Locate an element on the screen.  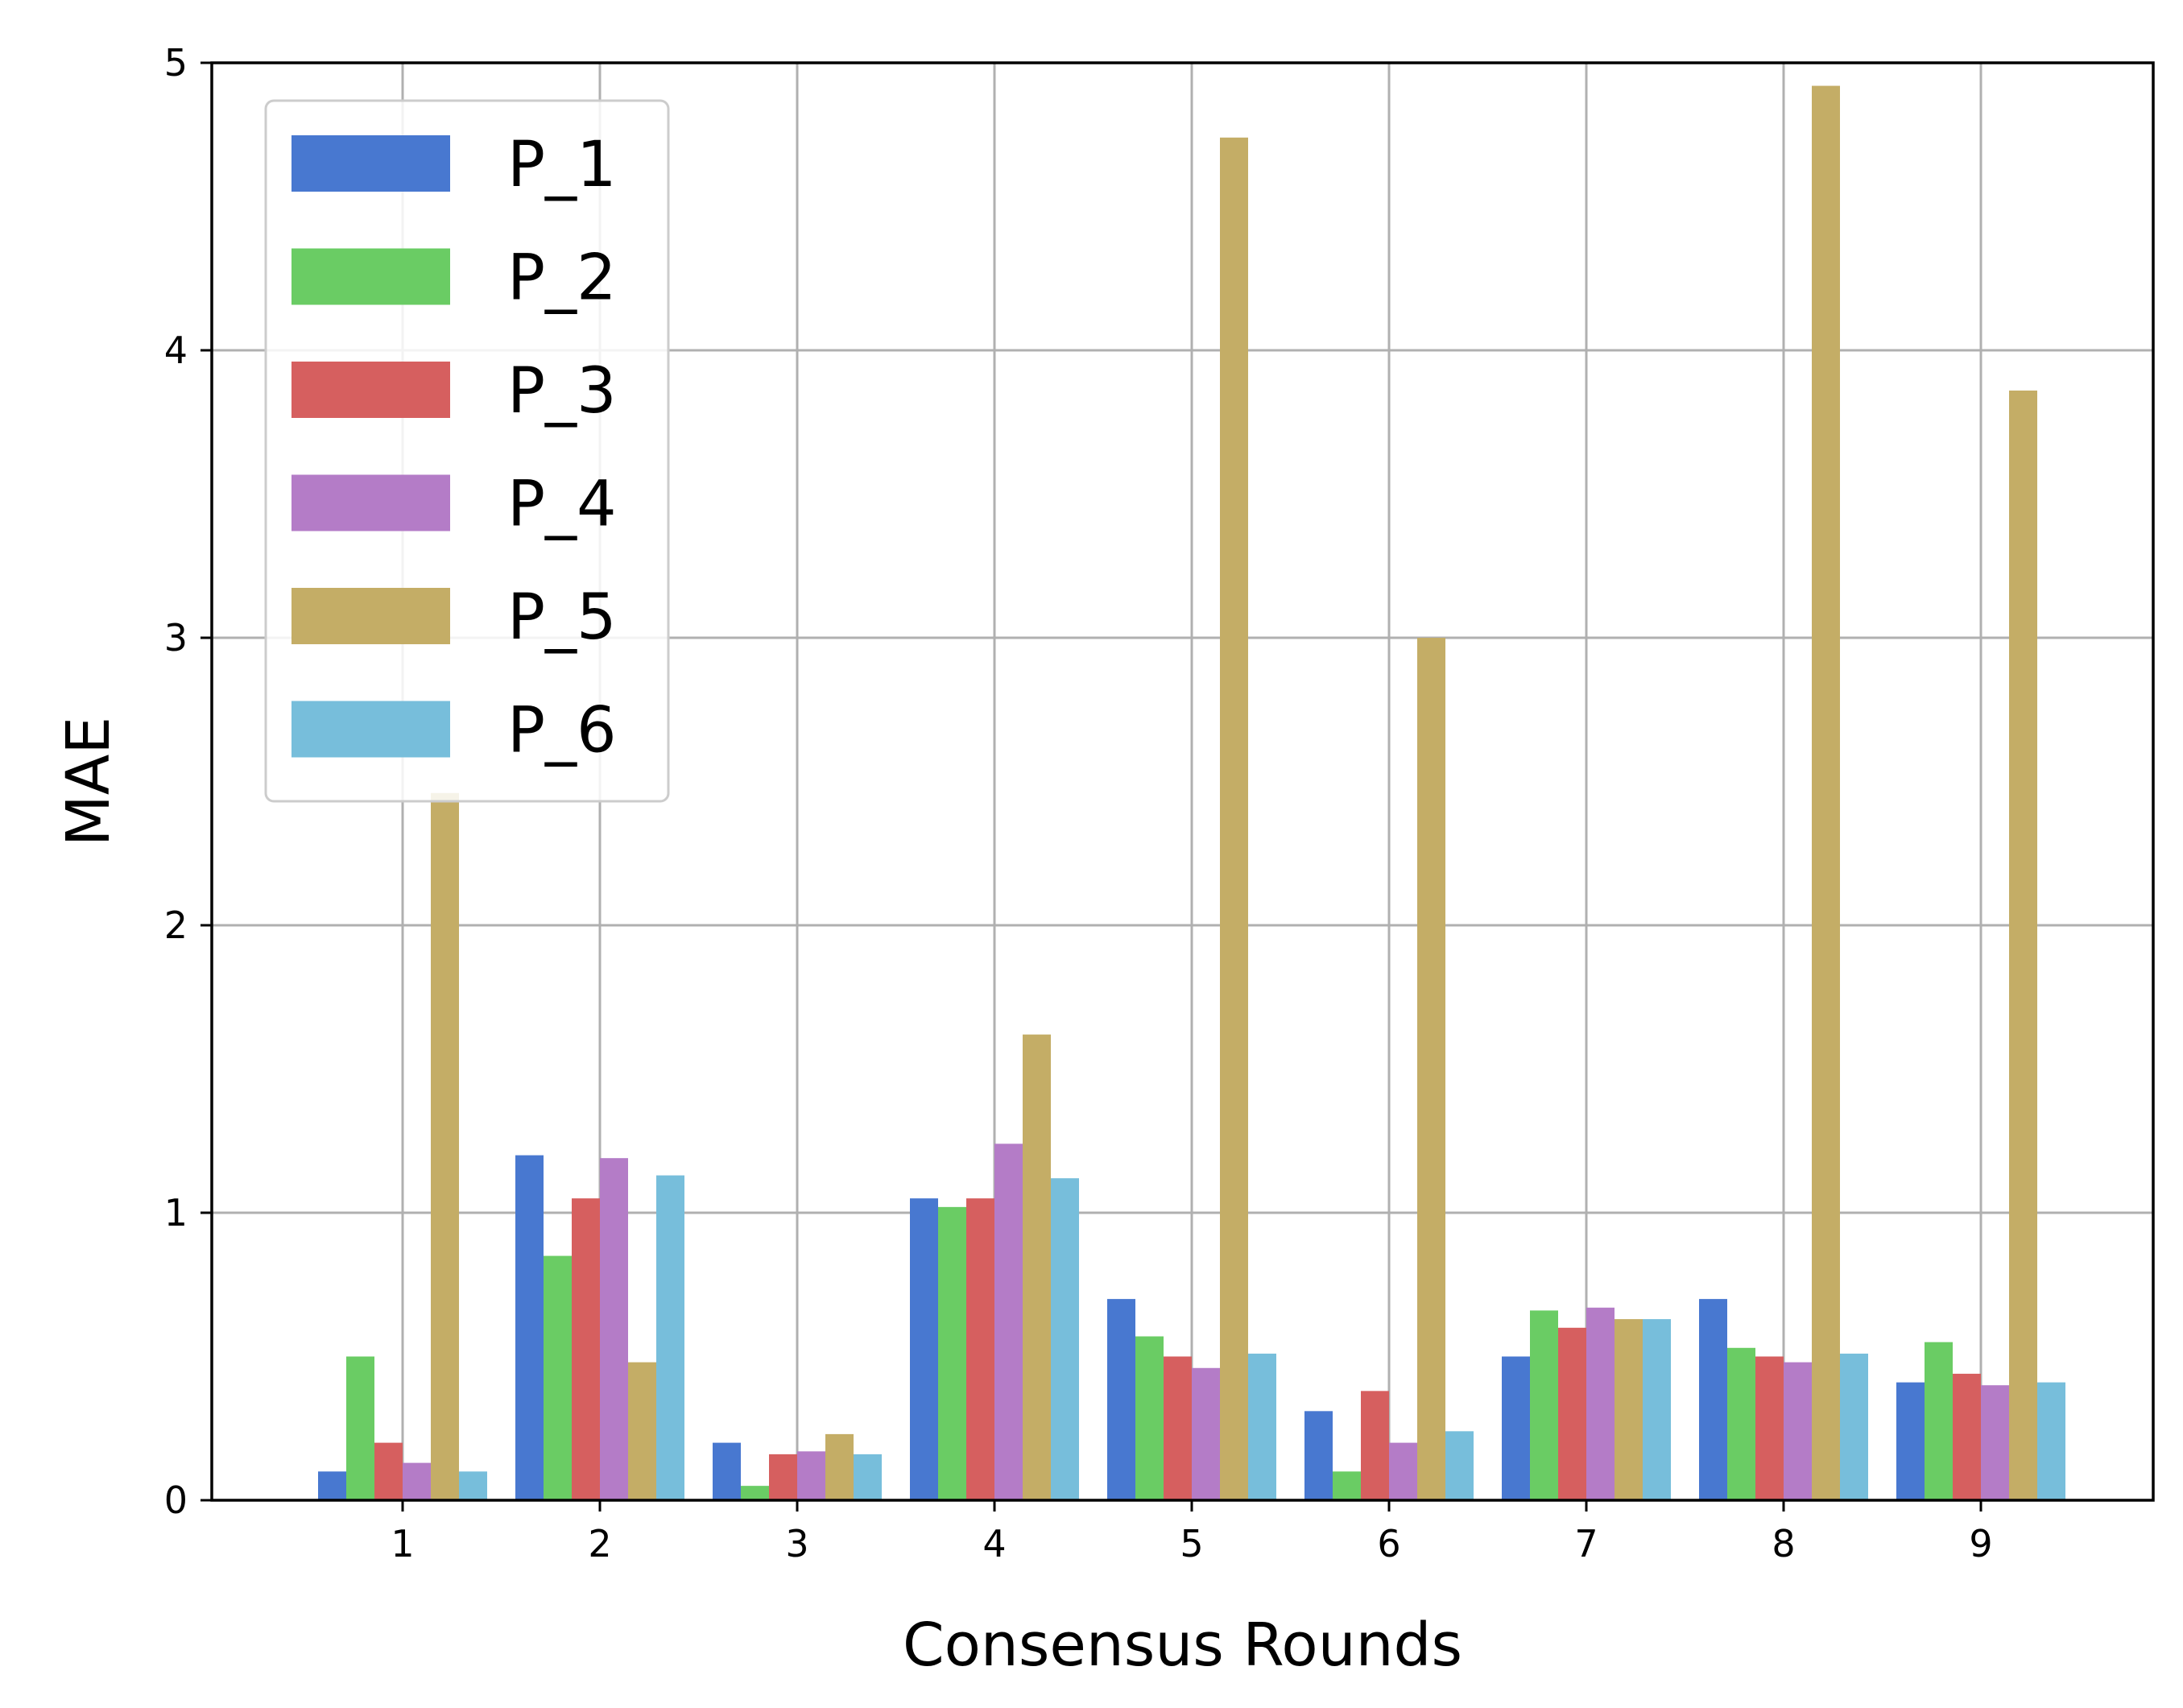
legend-label-P_5: P_5 is located at coordinates (562, 617).